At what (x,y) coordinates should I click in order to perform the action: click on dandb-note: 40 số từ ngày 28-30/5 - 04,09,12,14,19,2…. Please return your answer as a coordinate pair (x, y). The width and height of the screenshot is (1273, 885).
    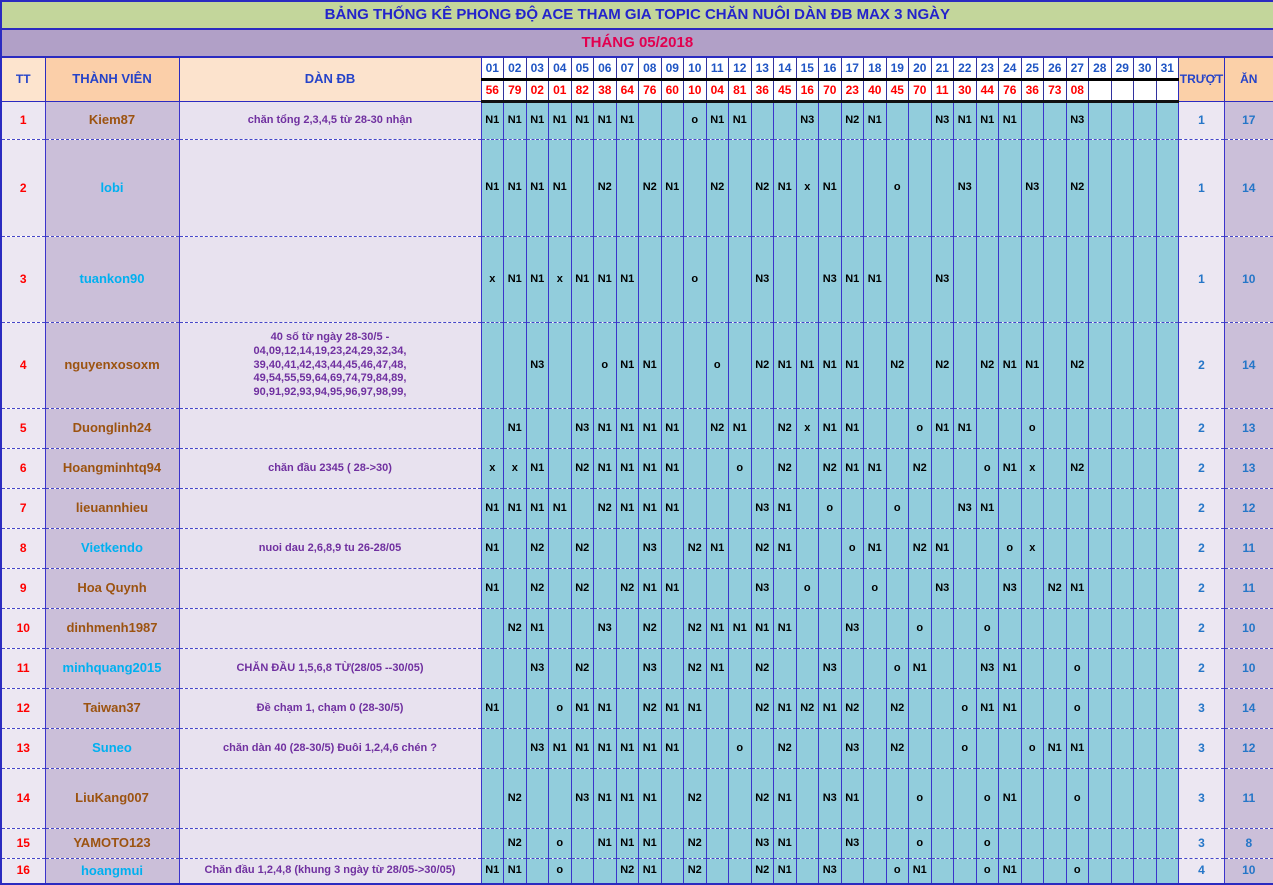
    Looking at the image, I should click on (330, 366).